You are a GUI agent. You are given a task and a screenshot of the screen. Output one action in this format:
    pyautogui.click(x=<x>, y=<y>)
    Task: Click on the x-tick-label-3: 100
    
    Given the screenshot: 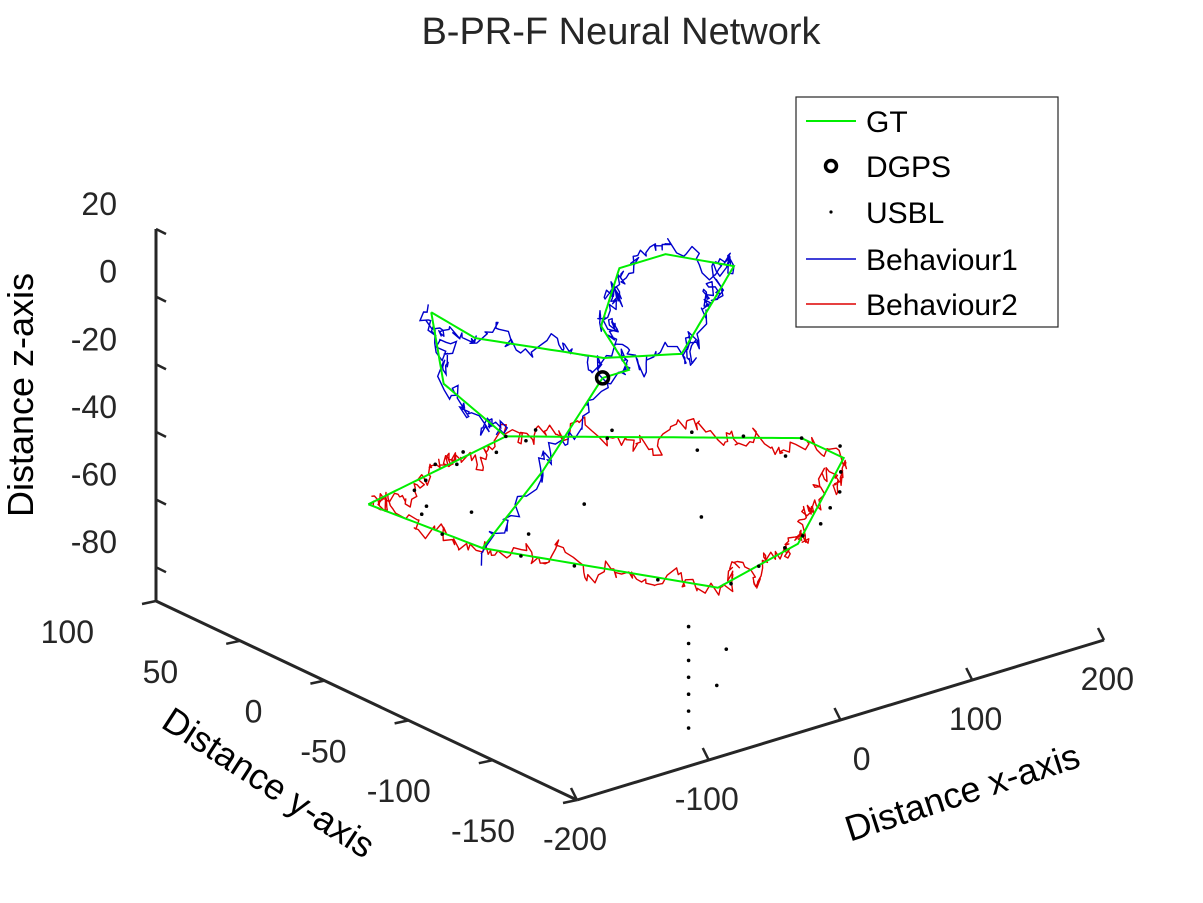 What is the action you would take?
    pyautogui.click(x=975, y=719)
    